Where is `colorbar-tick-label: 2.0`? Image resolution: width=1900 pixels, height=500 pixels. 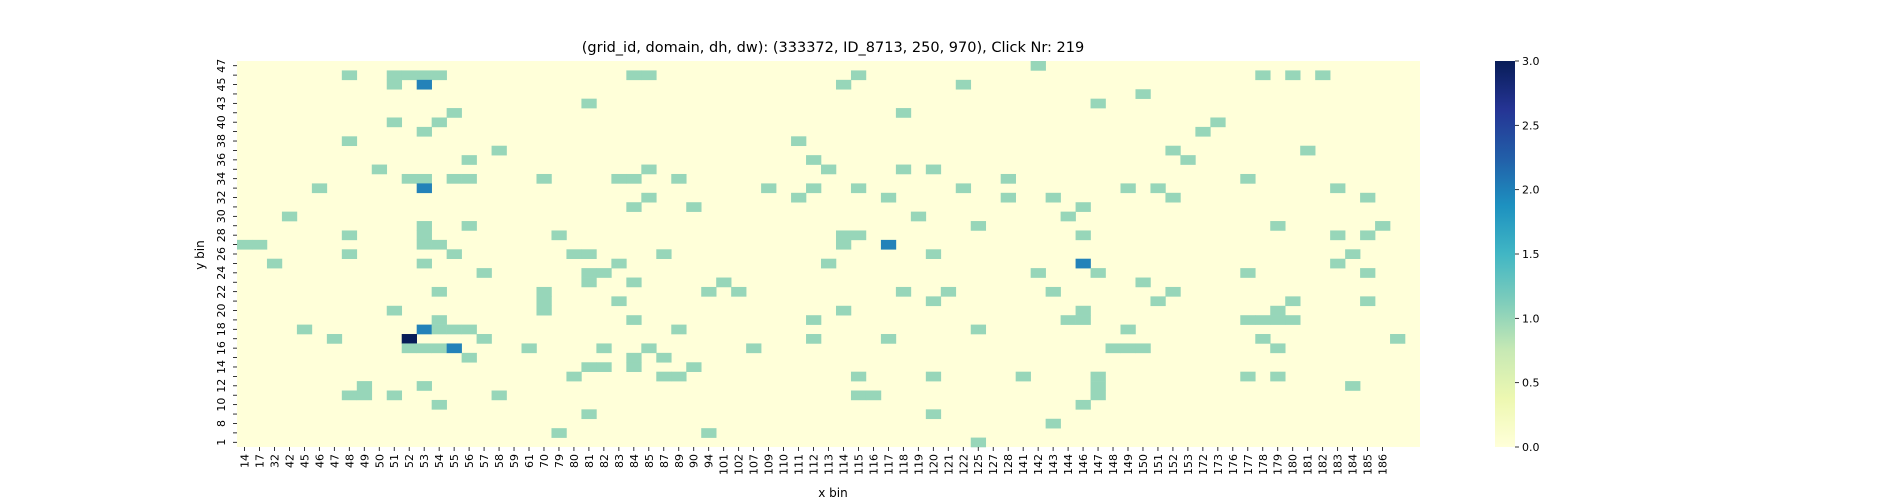
colorbar-tick-label: 2.0 is located at coordinates (1531, 190).